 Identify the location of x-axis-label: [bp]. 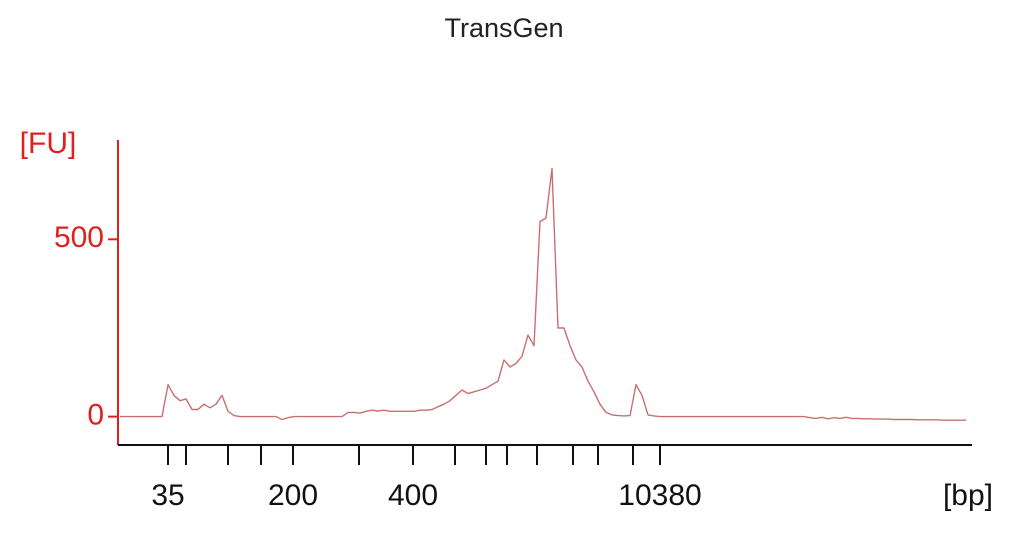
(968, 495).